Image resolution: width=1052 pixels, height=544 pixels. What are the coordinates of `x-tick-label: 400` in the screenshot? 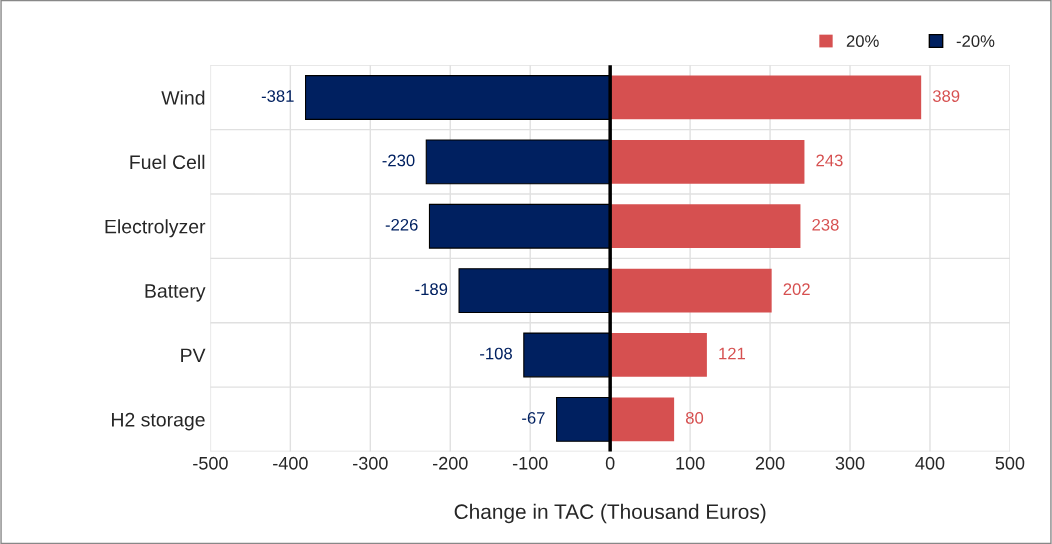 It's located at (930, 463).